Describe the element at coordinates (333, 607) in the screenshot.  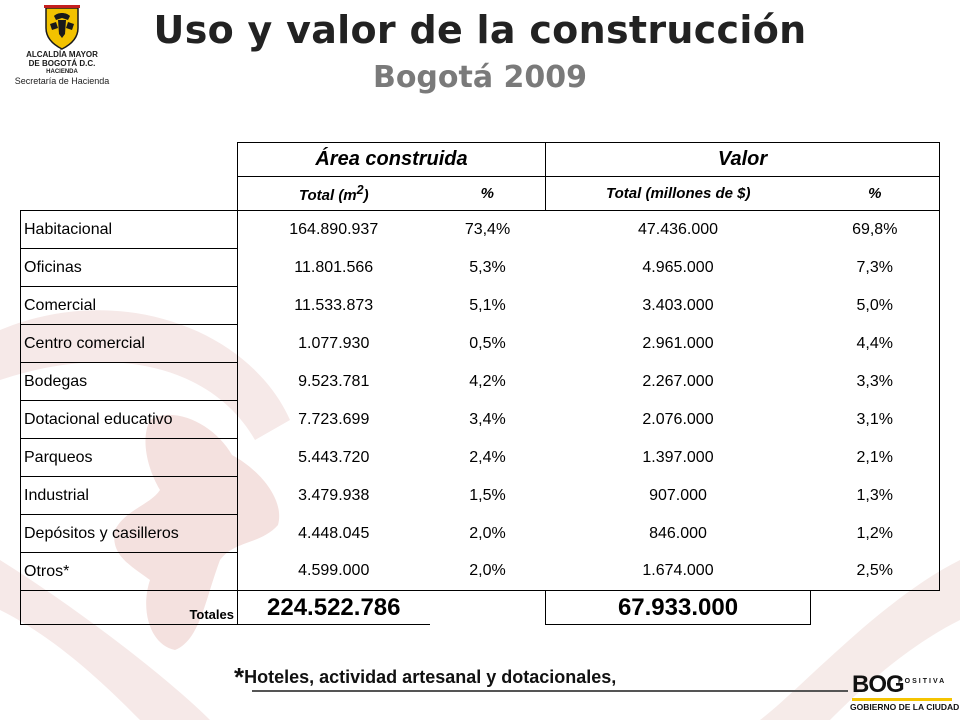
I see `totals-area: 224.522.786` at that location.